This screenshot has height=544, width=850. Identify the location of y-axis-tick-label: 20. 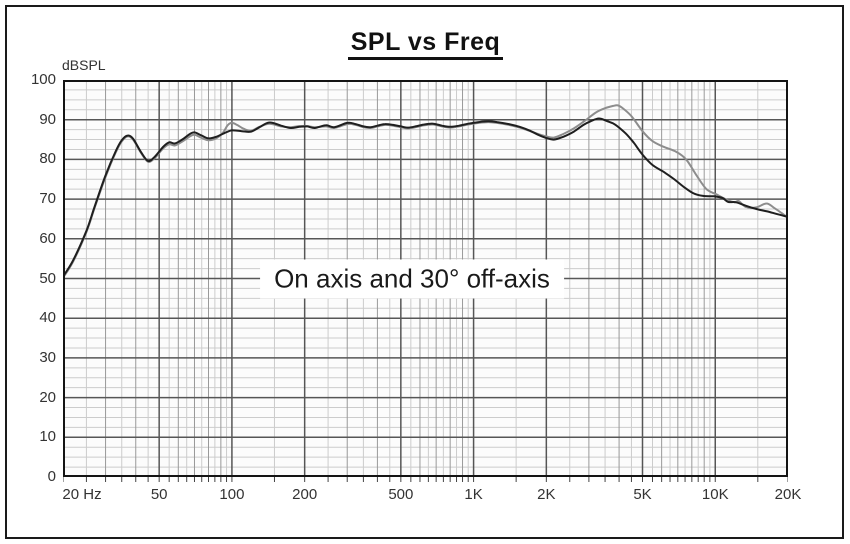
(47, 397).